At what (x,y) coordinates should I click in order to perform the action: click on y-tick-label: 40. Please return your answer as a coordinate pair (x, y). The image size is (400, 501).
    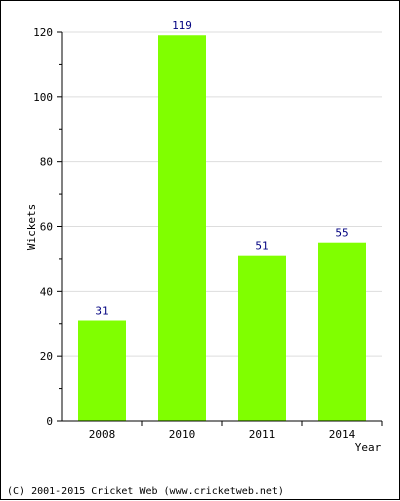
    Looking at the image, I should click on (46, 291).